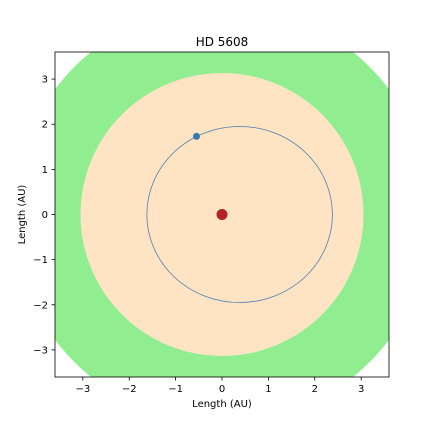  Describe the element at coordinates (315, 389) in the screenshot. I see `x-tick-label: 2` at that location.